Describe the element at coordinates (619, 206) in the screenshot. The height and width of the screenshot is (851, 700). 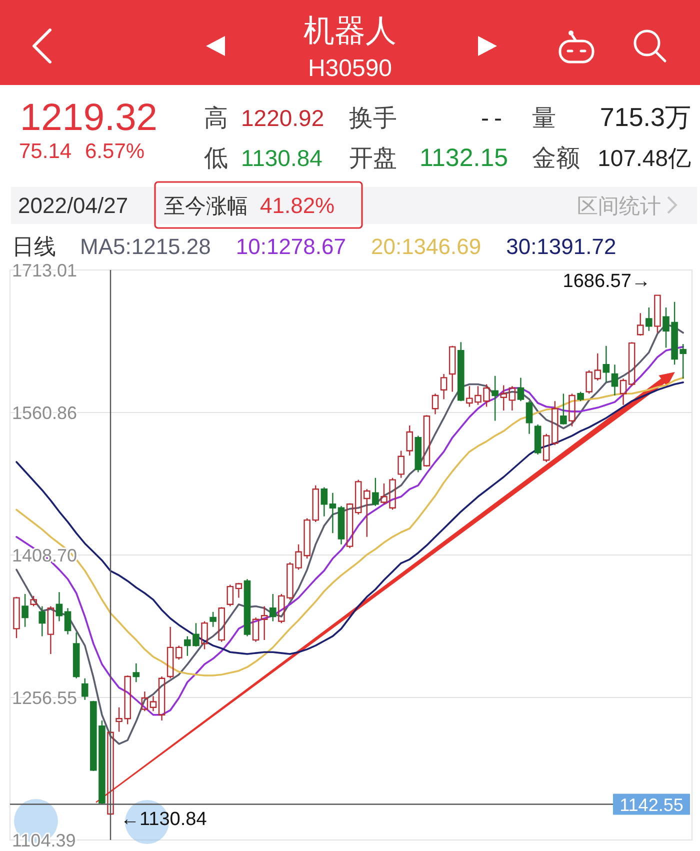
I see `text: 区间统计` at that location.